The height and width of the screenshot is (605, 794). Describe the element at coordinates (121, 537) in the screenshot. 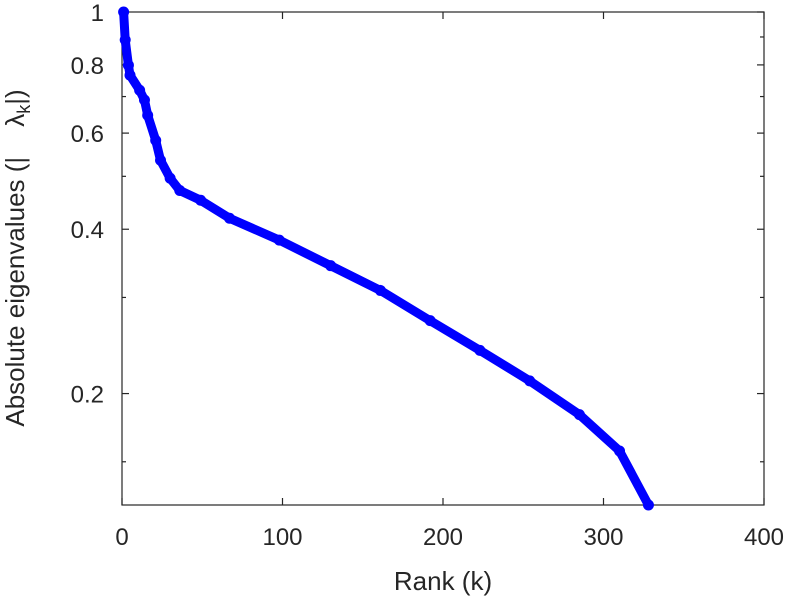

I see `x-tick-label: 0` at that location.